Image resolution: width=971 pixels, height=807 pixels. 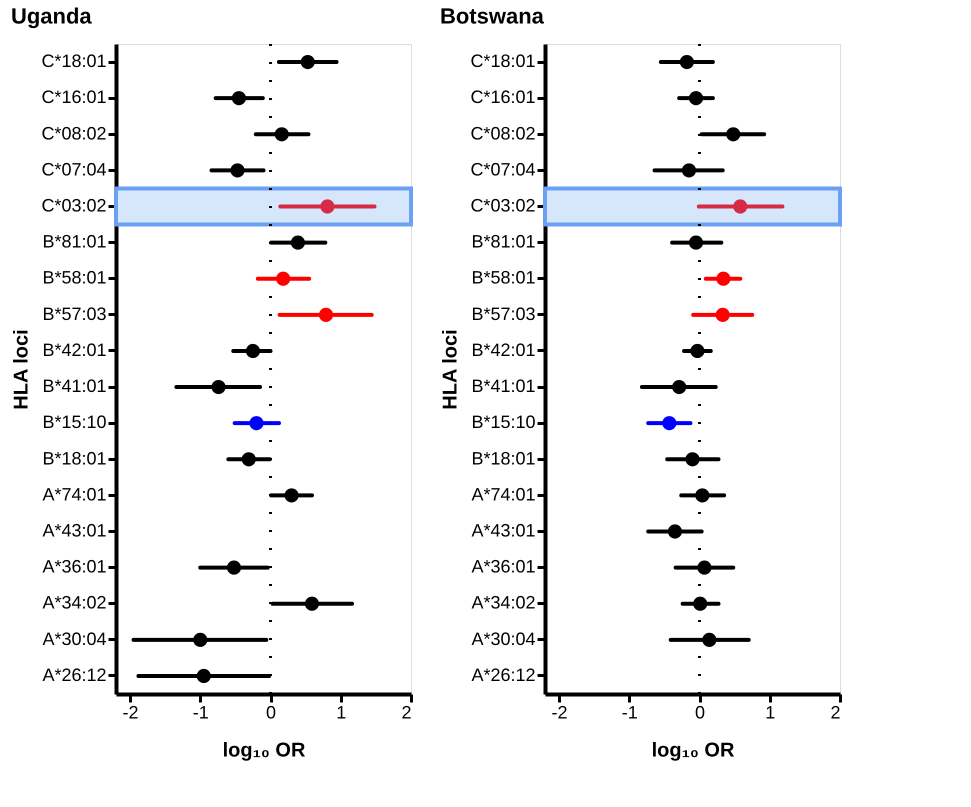 I want to click on chart-title: Uganda, so click(x=51, y=16).